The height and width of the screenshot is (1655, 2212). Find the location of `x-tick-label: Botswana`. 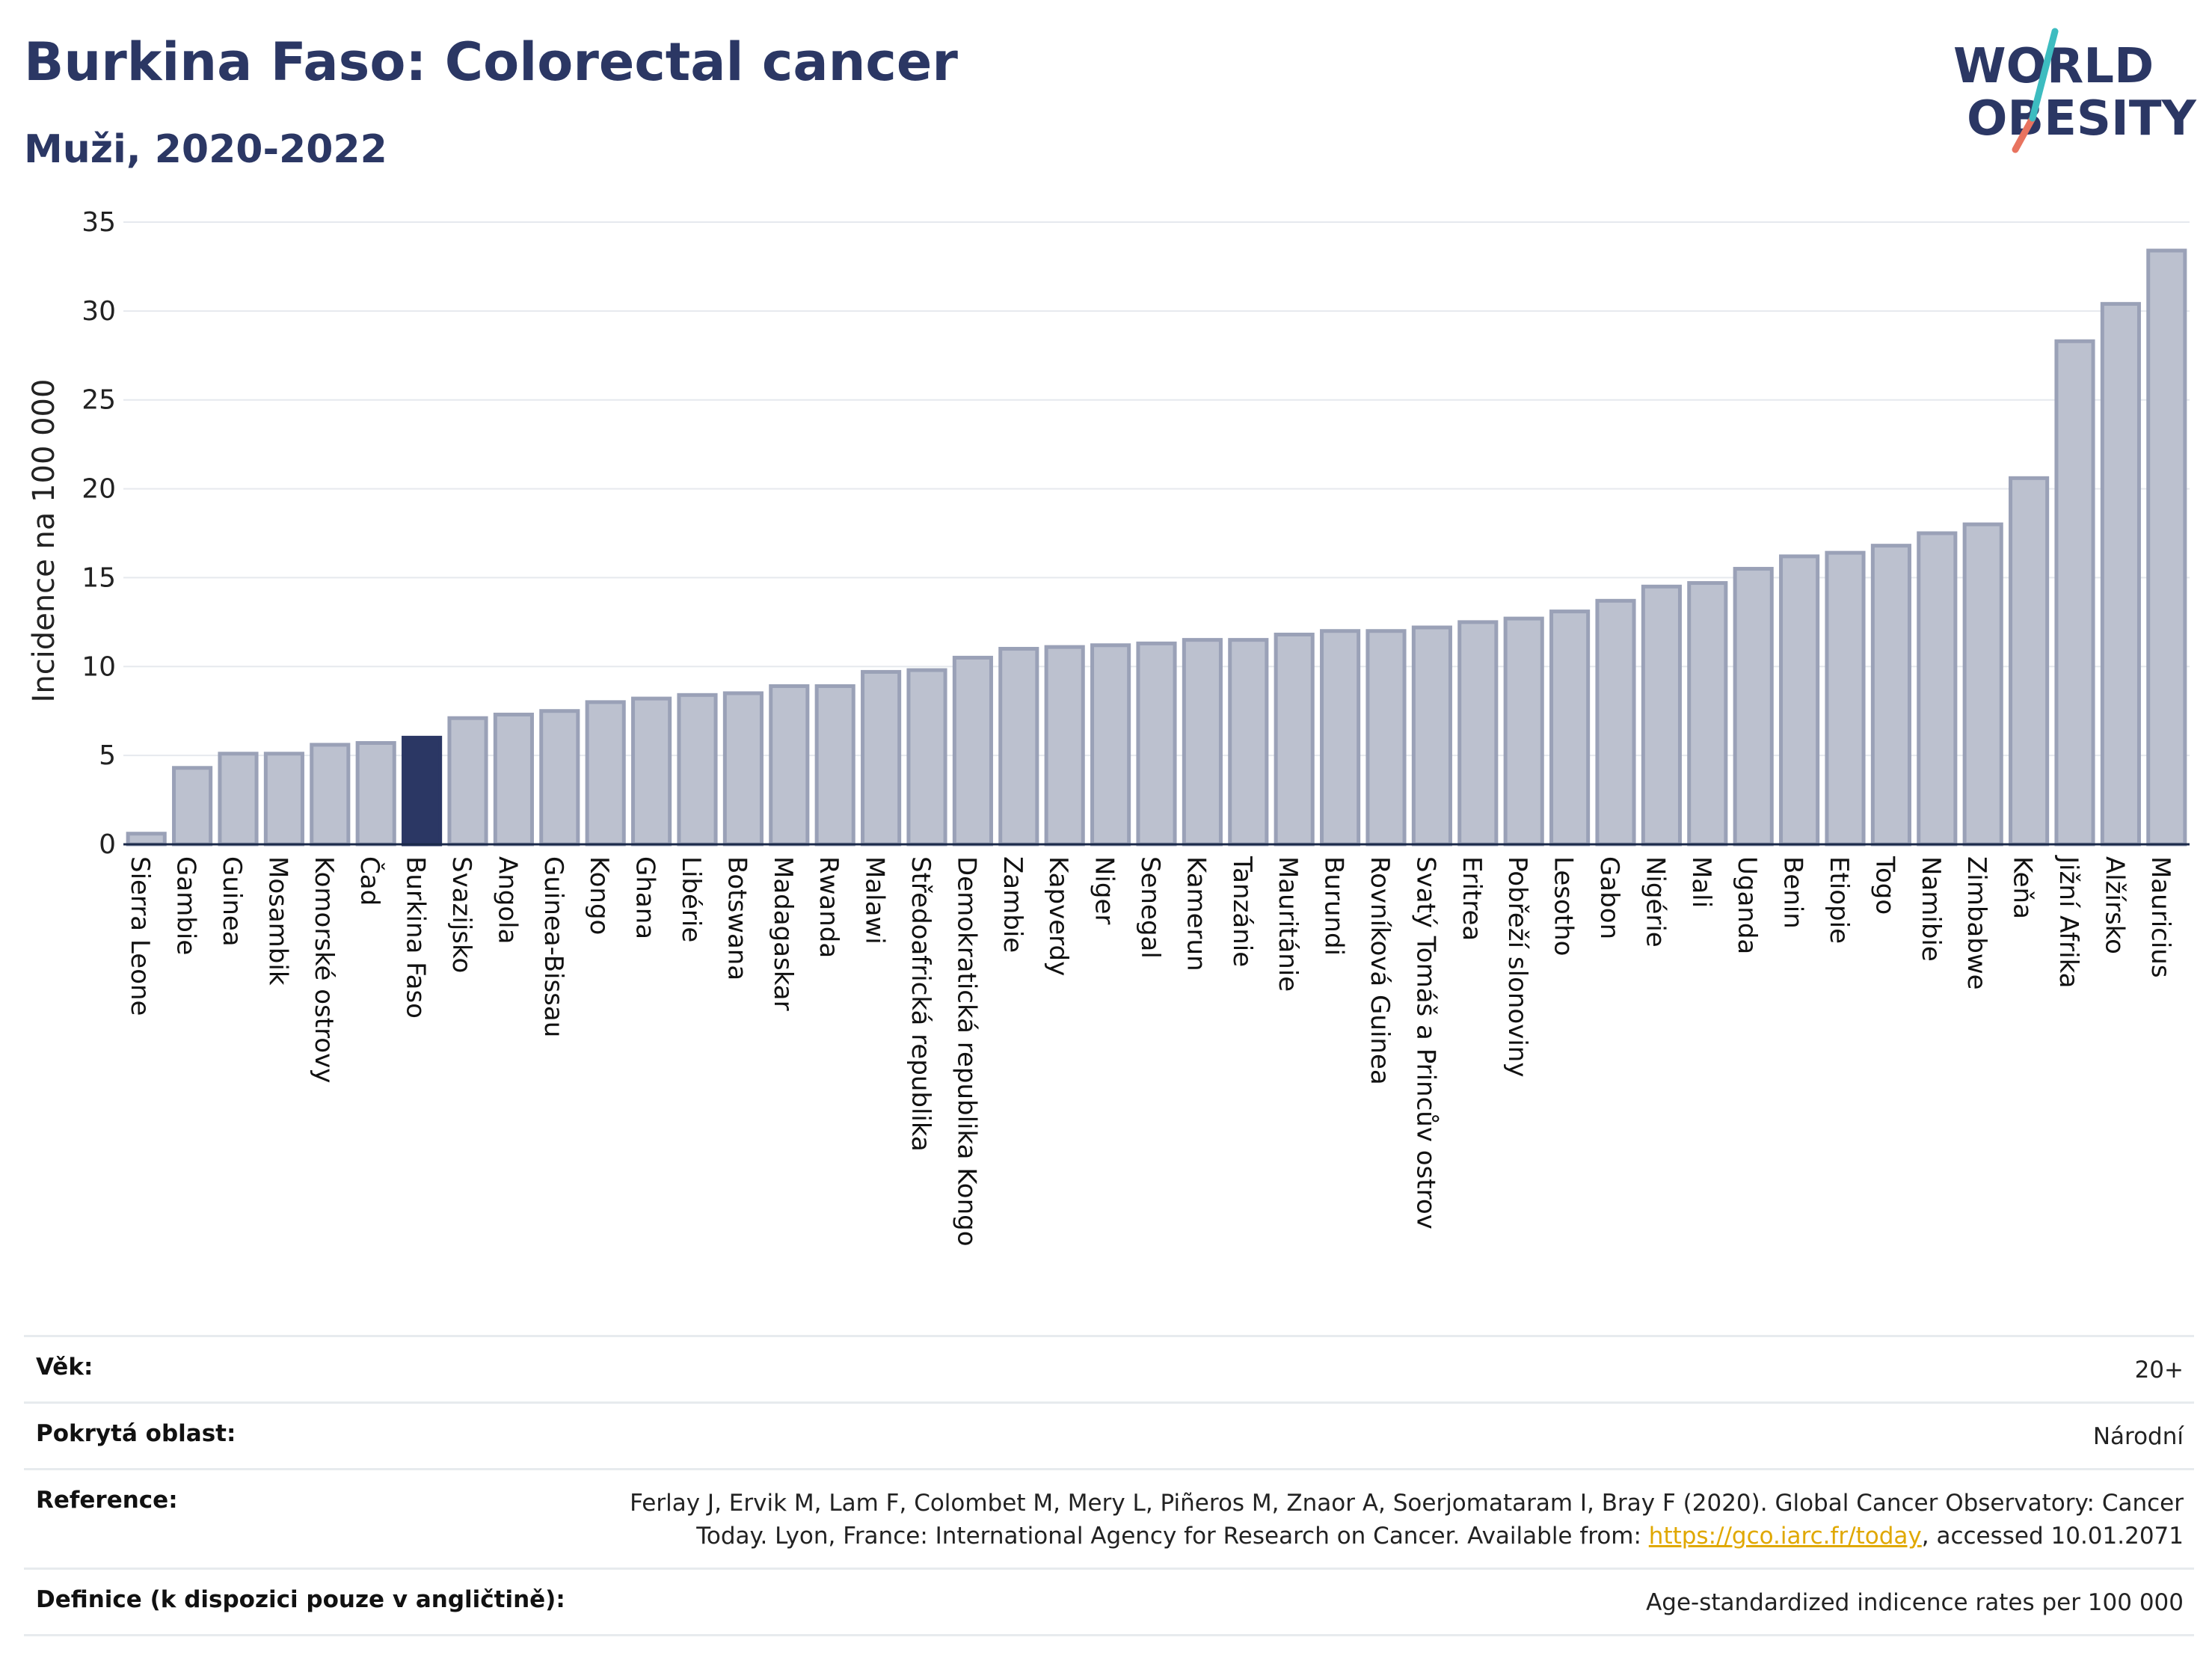

x-tick-label: Botswana is located at coordinates (737, 918).